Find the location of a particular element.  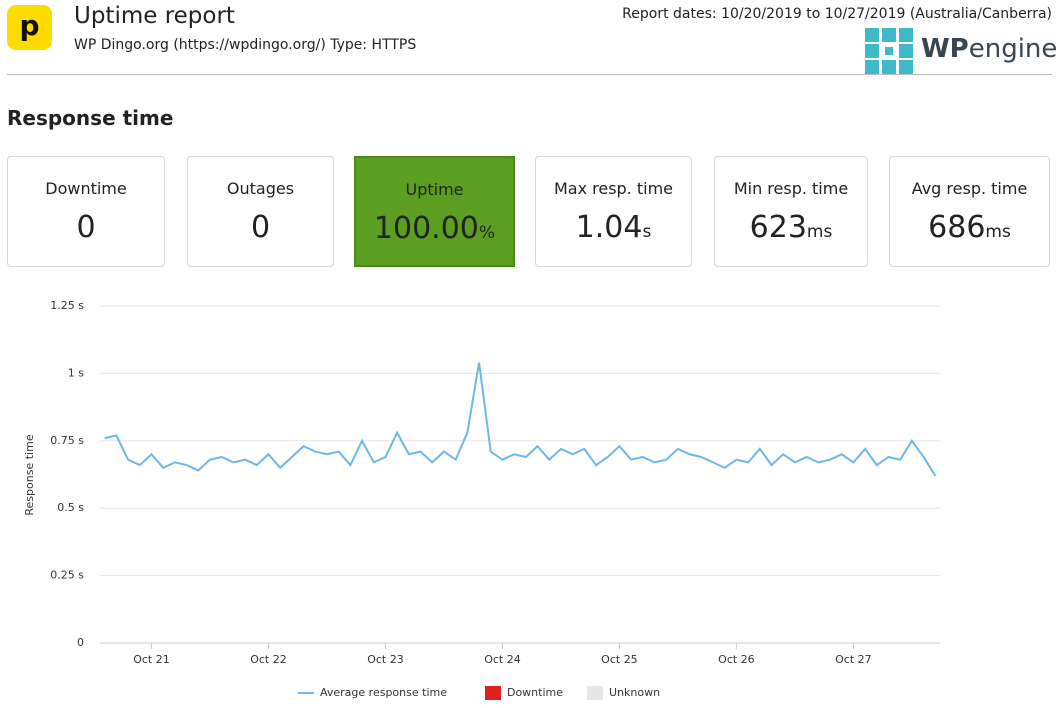

x-tick-label: Oct 22 is located at coordinates (268, 659).